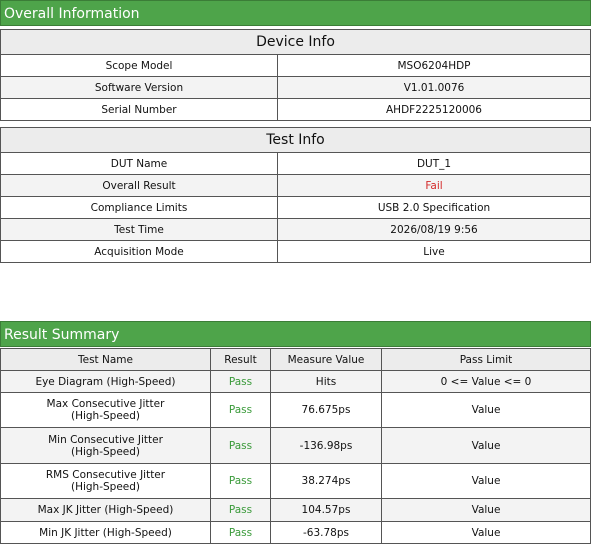 The image size is (591, 544). I want to click on section-title: Overall Information, so click(295, 13).